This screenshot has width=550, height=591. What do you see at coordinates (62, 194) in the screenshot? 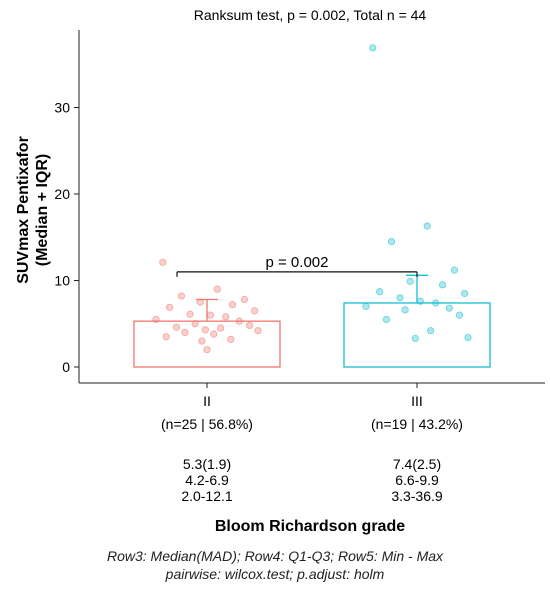
I see `y-tick-label-20: 20` at bounding box center [62, 194].